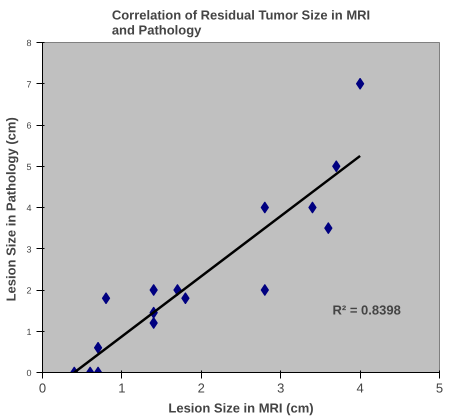  Describe the element at coordinates (10, 209) in the screenshot. I see `y-axis-title: Lesion Size in Pathology (cm)` at that location.